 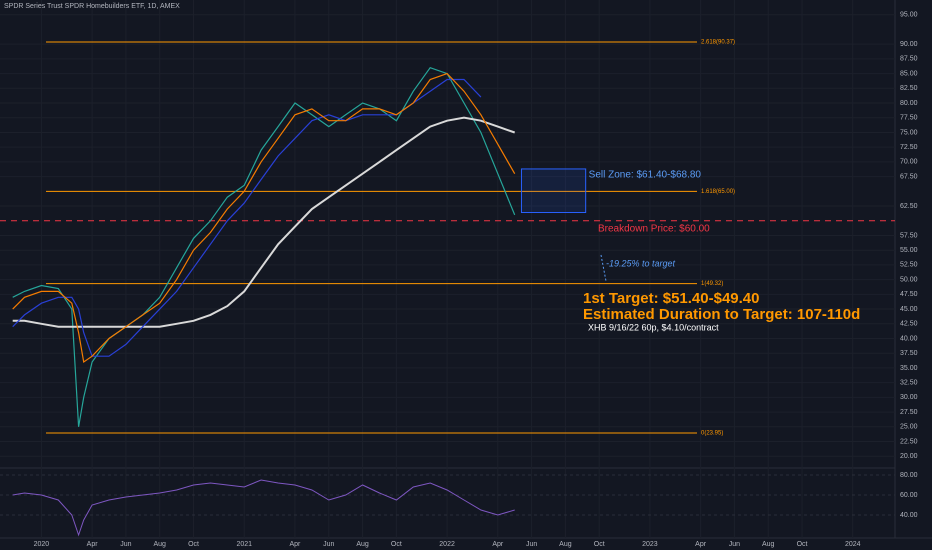 I want to click on y-tick-label: 50.00, so click(x=909, y=279).